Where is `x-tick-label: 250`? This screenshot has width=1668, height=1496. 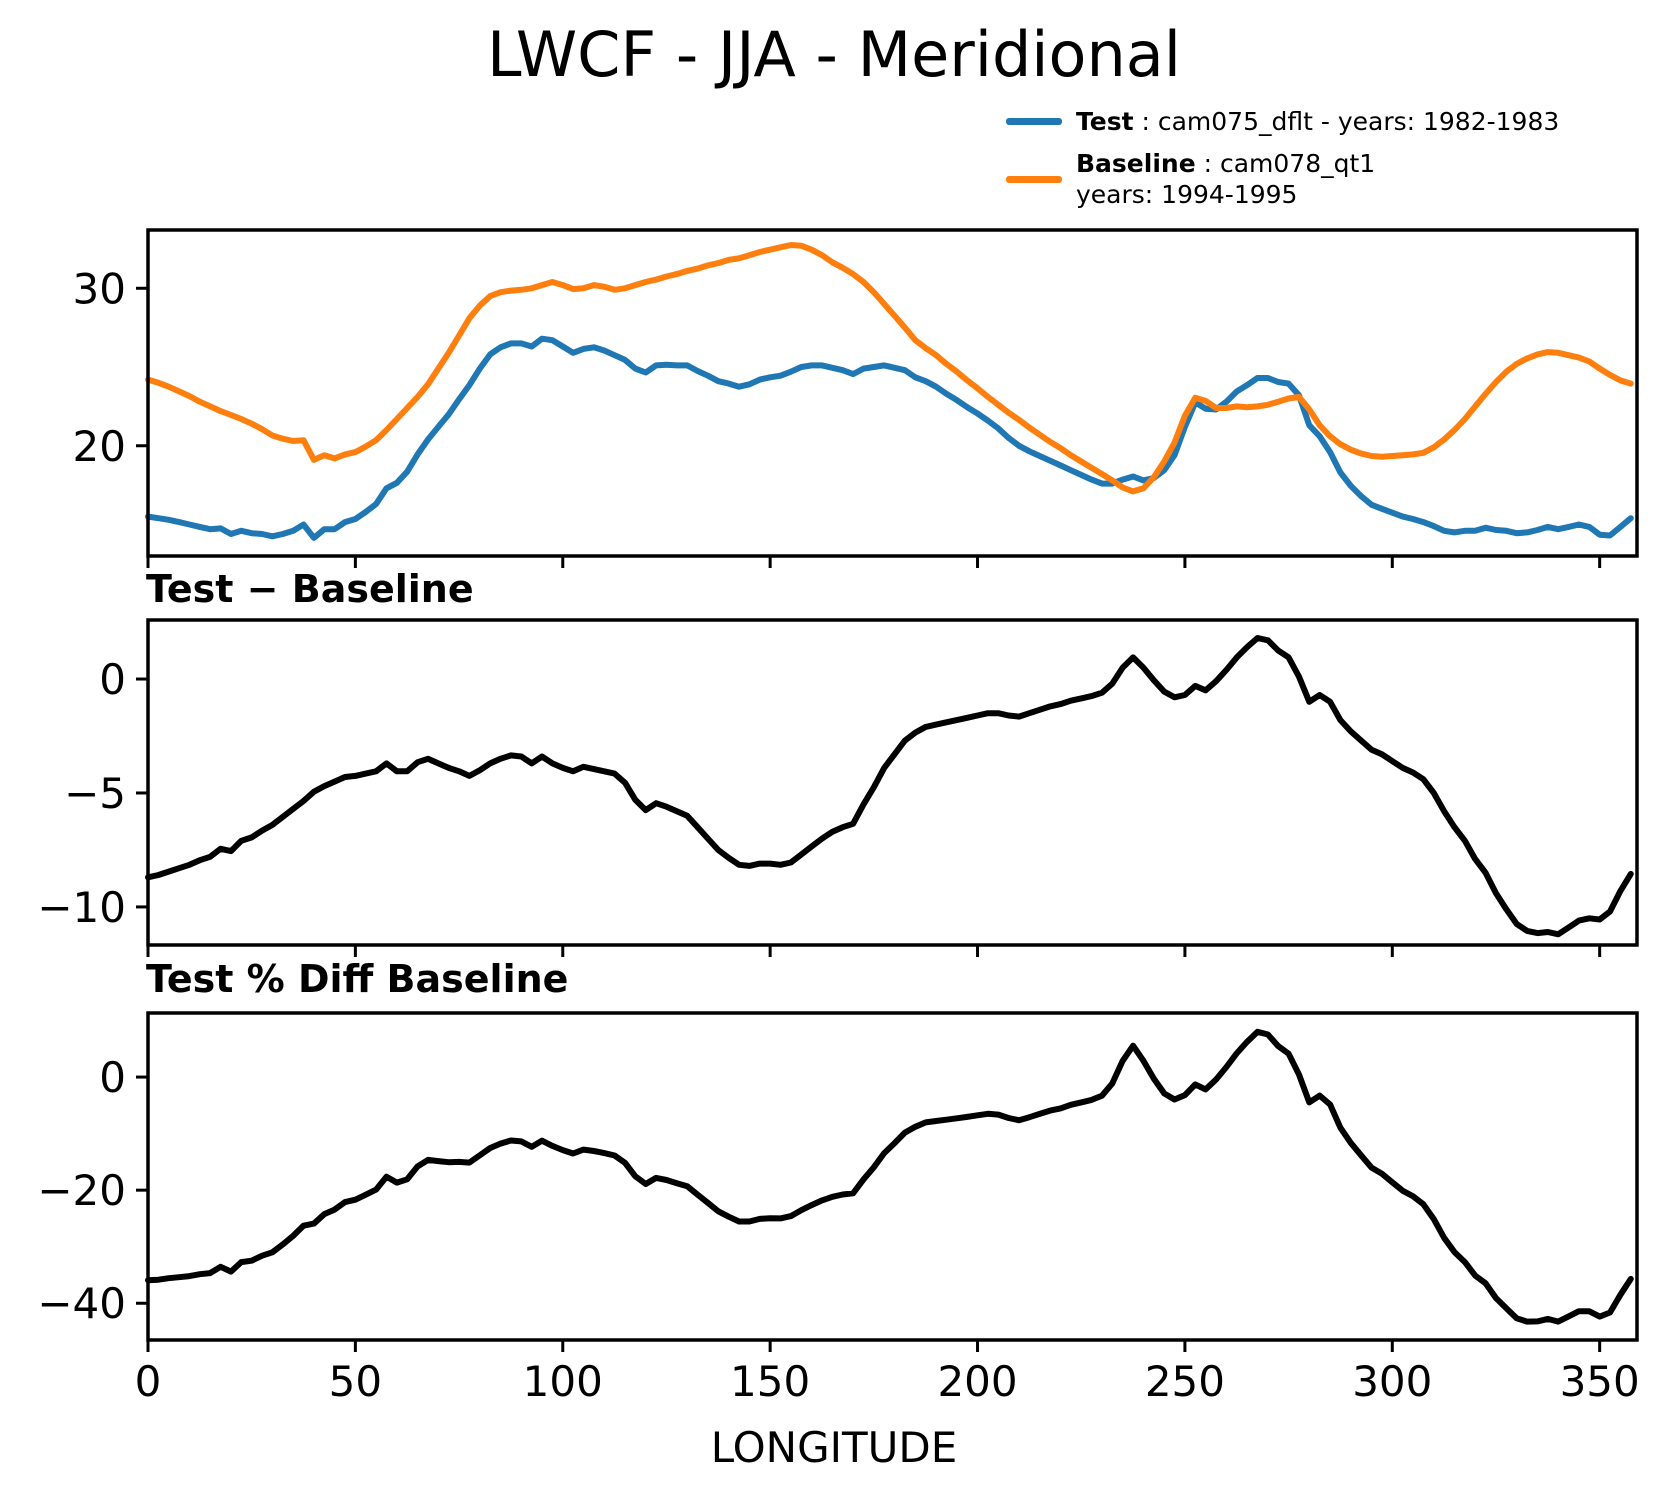 x-tick-label: 250 is located at coordinates (1185, 1381).